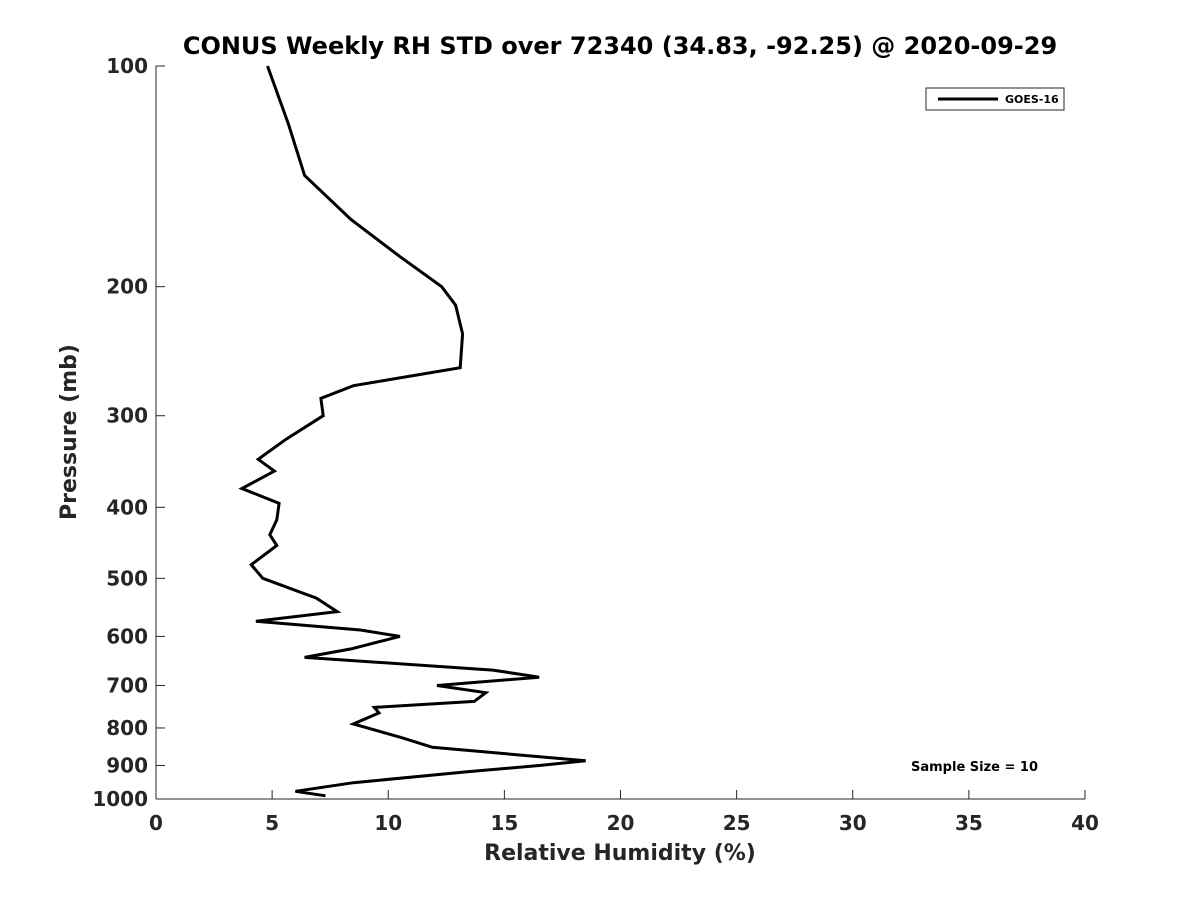  I want to click on y-tick-label: 500, so click(127, 578).